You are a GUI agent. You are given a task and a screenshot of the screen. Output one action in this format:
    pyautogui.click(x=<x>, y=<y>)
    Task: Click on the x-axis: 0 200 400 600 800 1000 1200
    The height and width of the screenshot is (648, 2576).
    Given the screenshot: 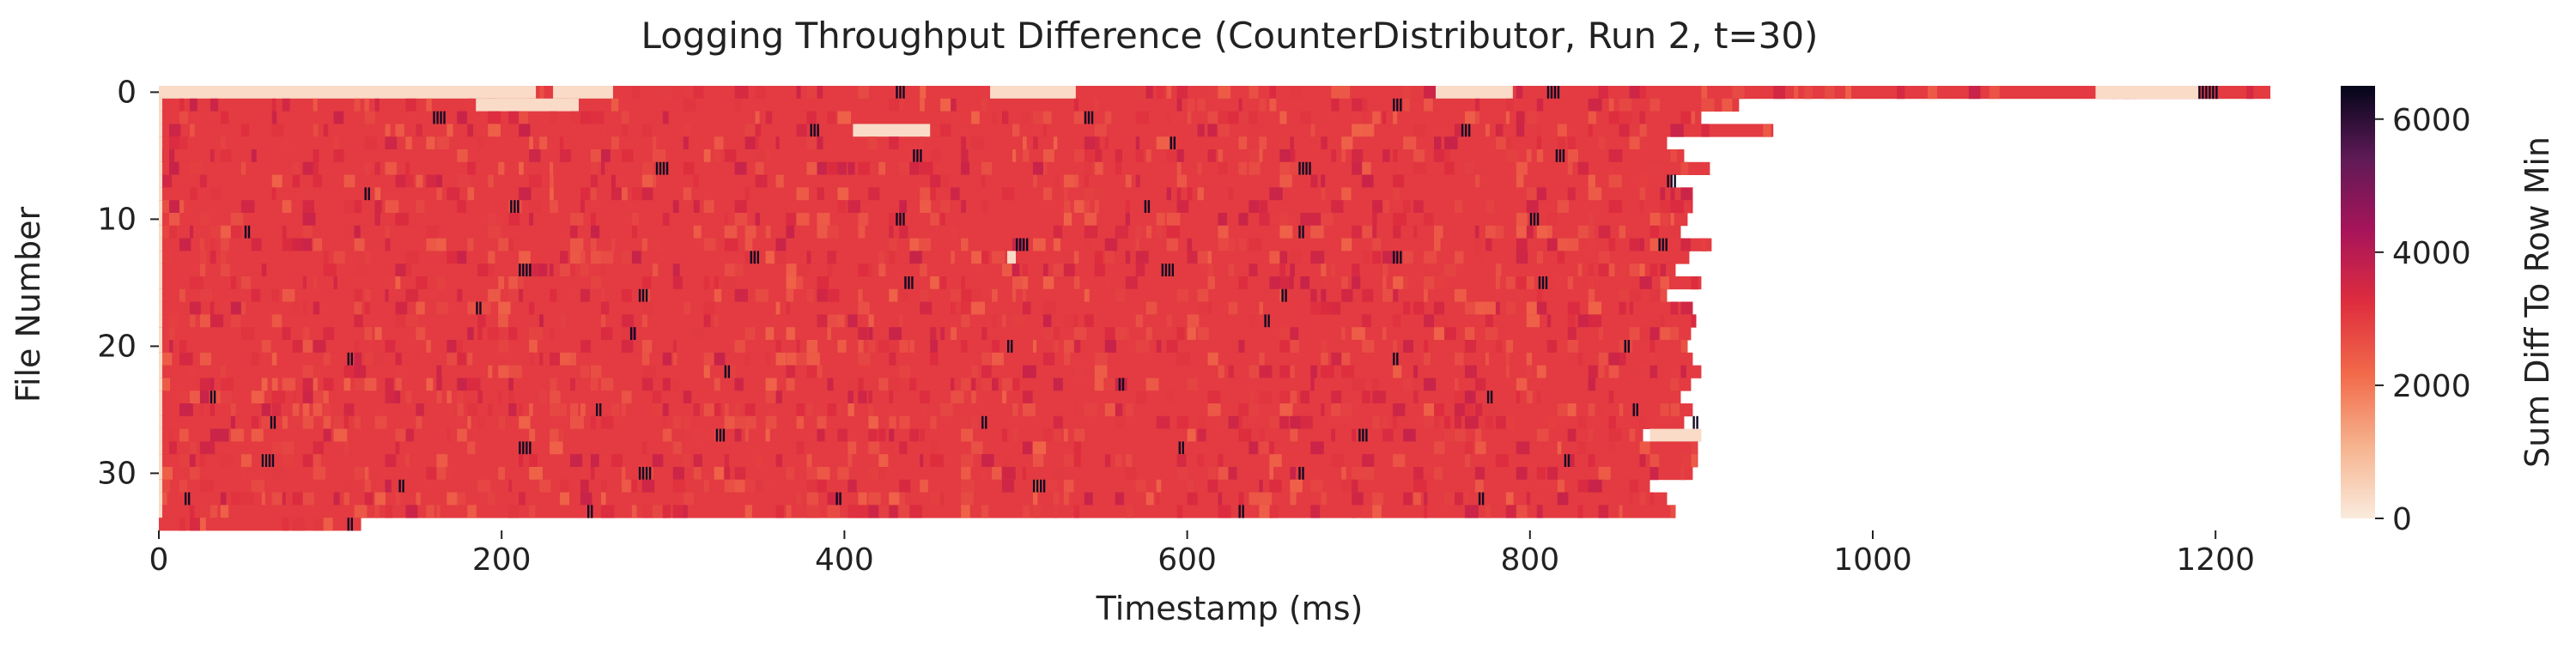 What is the action you would take?
    pyautogui.click(x=1202, y=554)
    